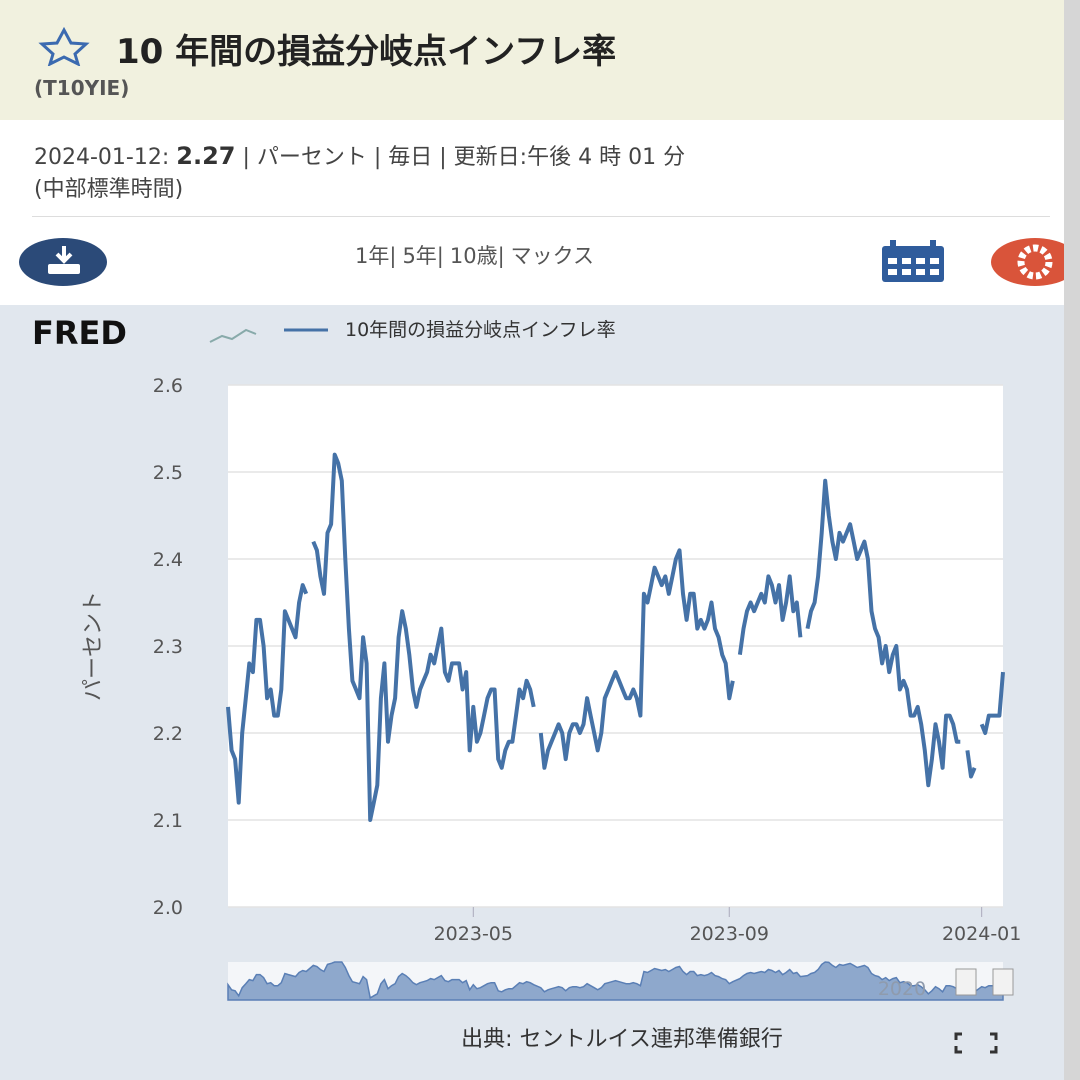  What do you see at coordinates (82, 88) in the screenshot?
I see `series-id: (T10YIE)` at bounding box center [82, 88].